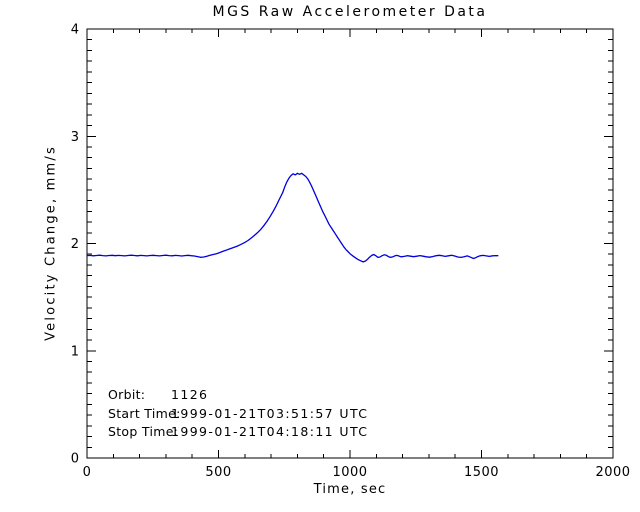 The width and height of the screenshot is (640, 512). What do you see at coordinates (157, 396) in the screenshot?
I see `annotation-orbit: Orbit: 1126` at bounding box center [157, 396].